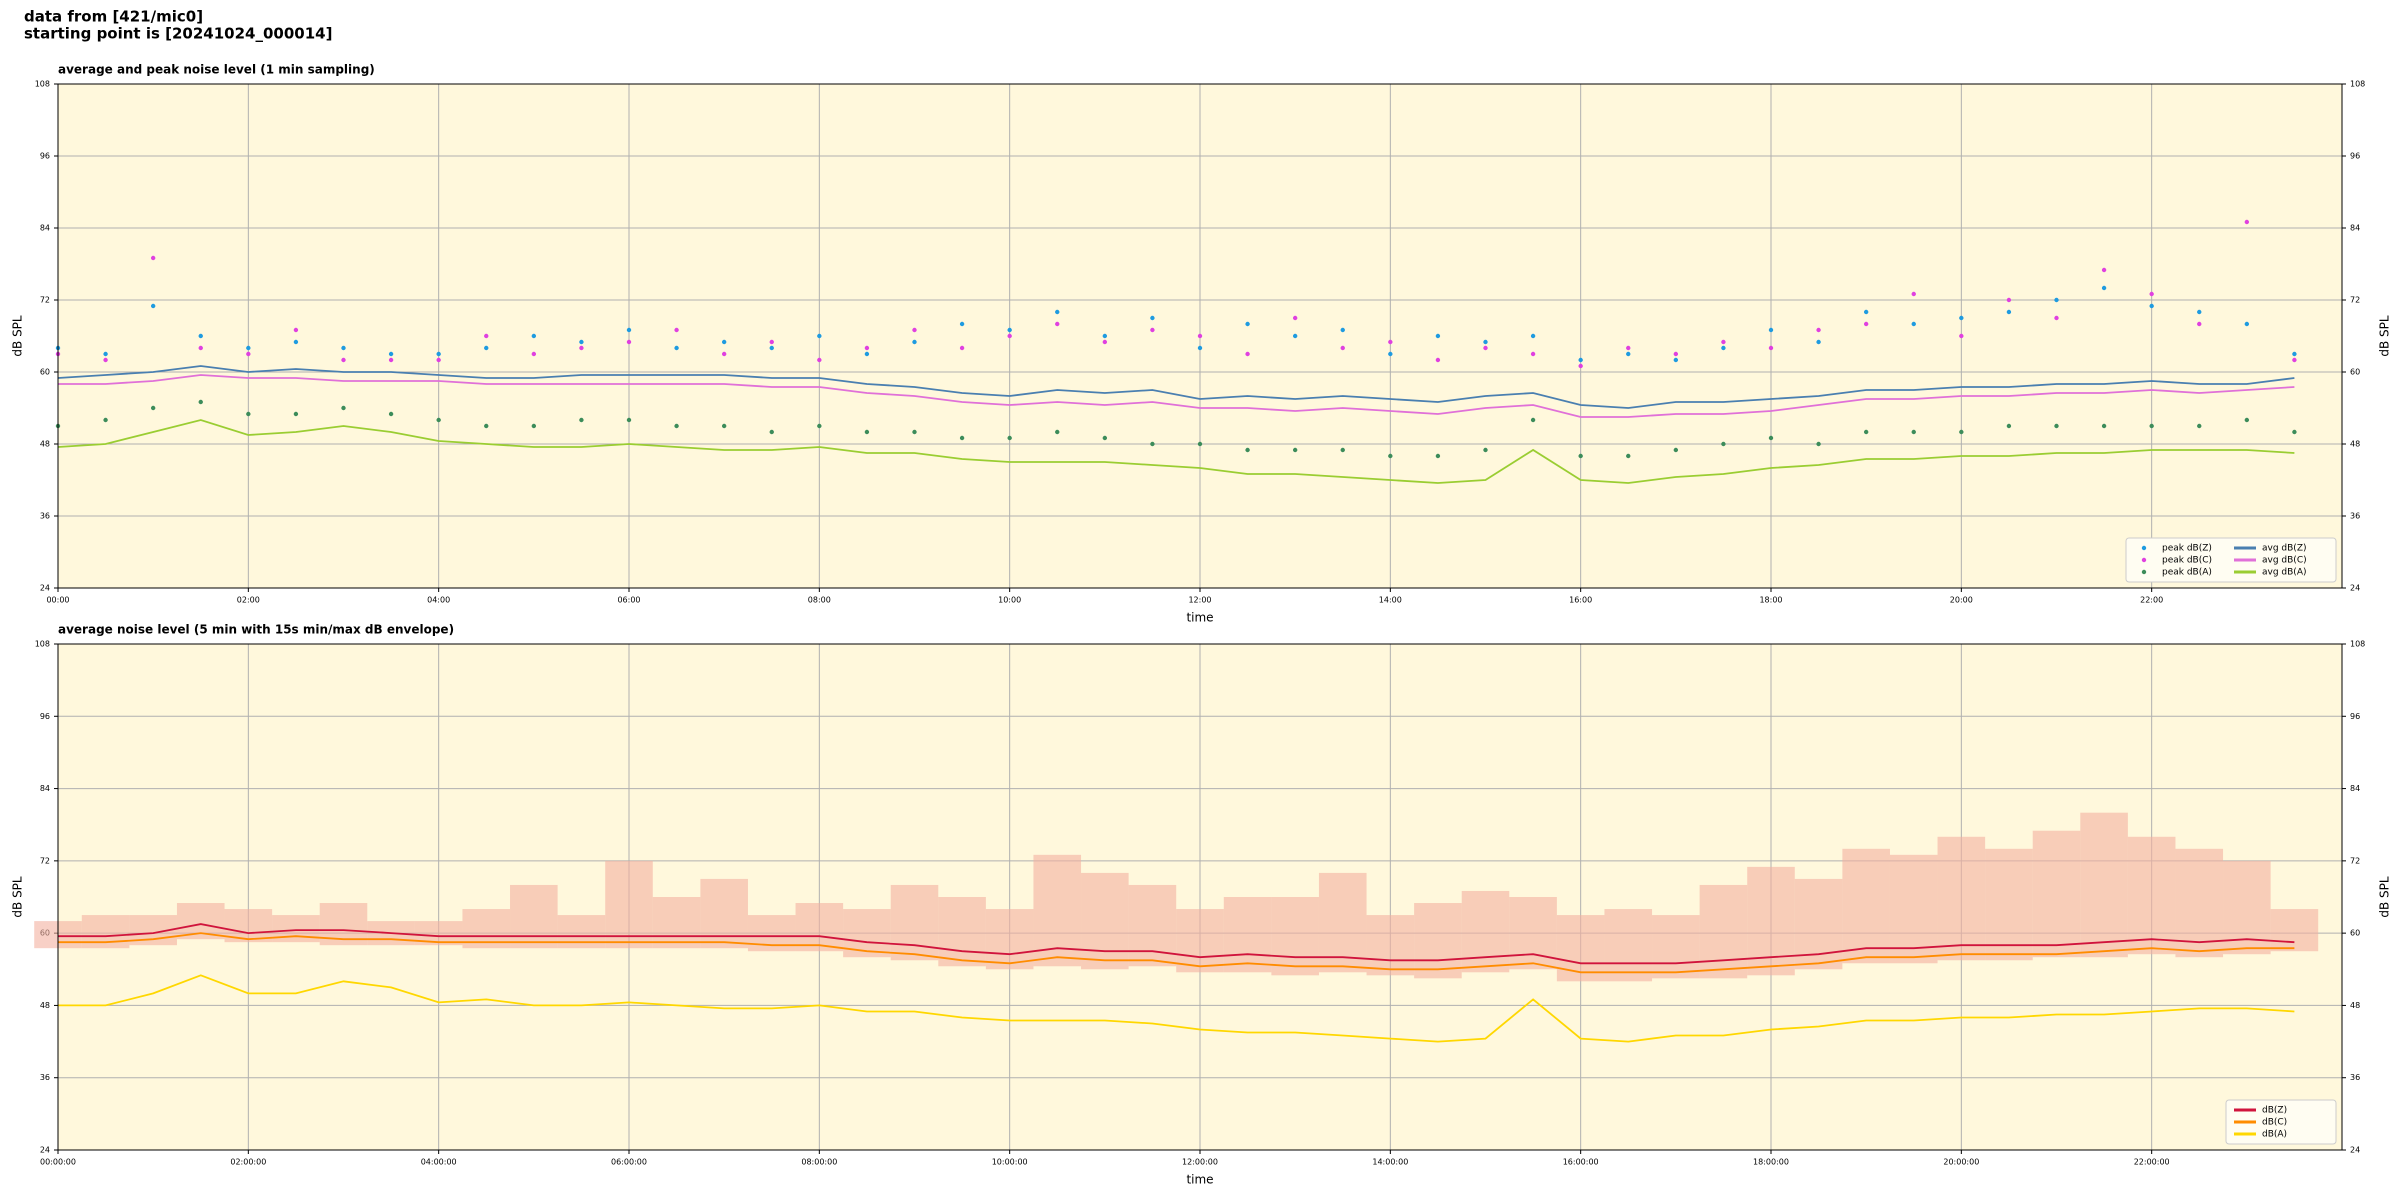 The image size is (2400, 1200). What do you see at coordinates (439, 1162) in the screenshot?
I see `x-tick-label: 04:00:00` at bounding box center [439, 1162].